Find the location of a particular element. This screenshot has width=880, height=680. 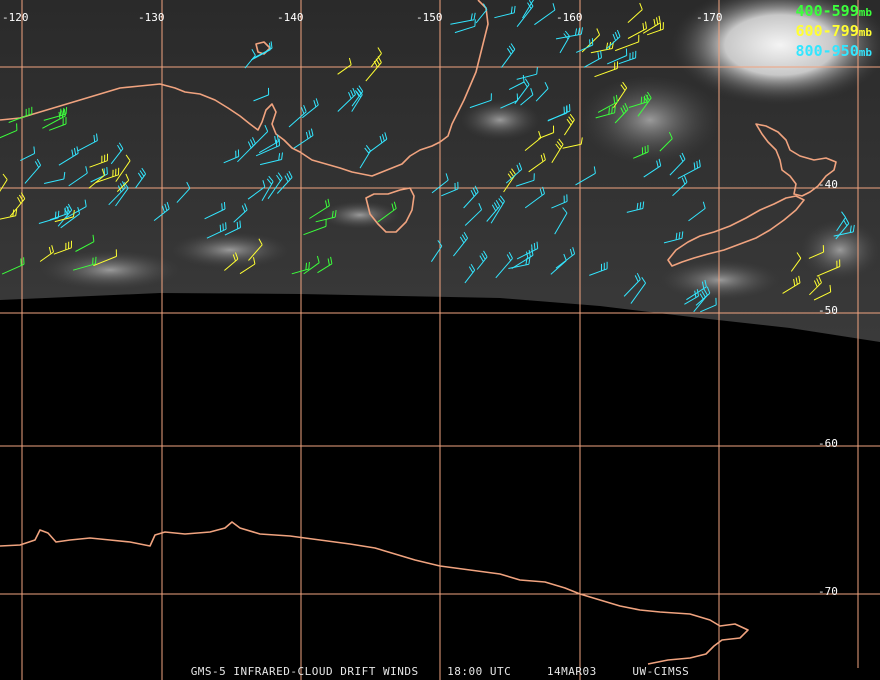

lon-label: -160 is located at coordinates (569, 17).